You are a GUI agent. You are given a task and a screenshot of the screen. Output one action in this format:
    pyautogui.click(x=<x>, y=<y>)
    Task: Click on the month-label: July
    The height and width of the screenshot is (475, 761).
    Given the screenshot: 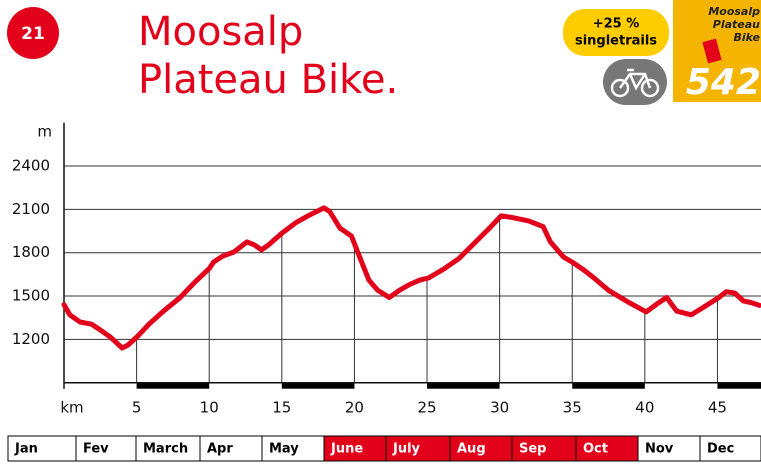 What is the action you would take?
    pyautogui.click(x=406, y=449)
    